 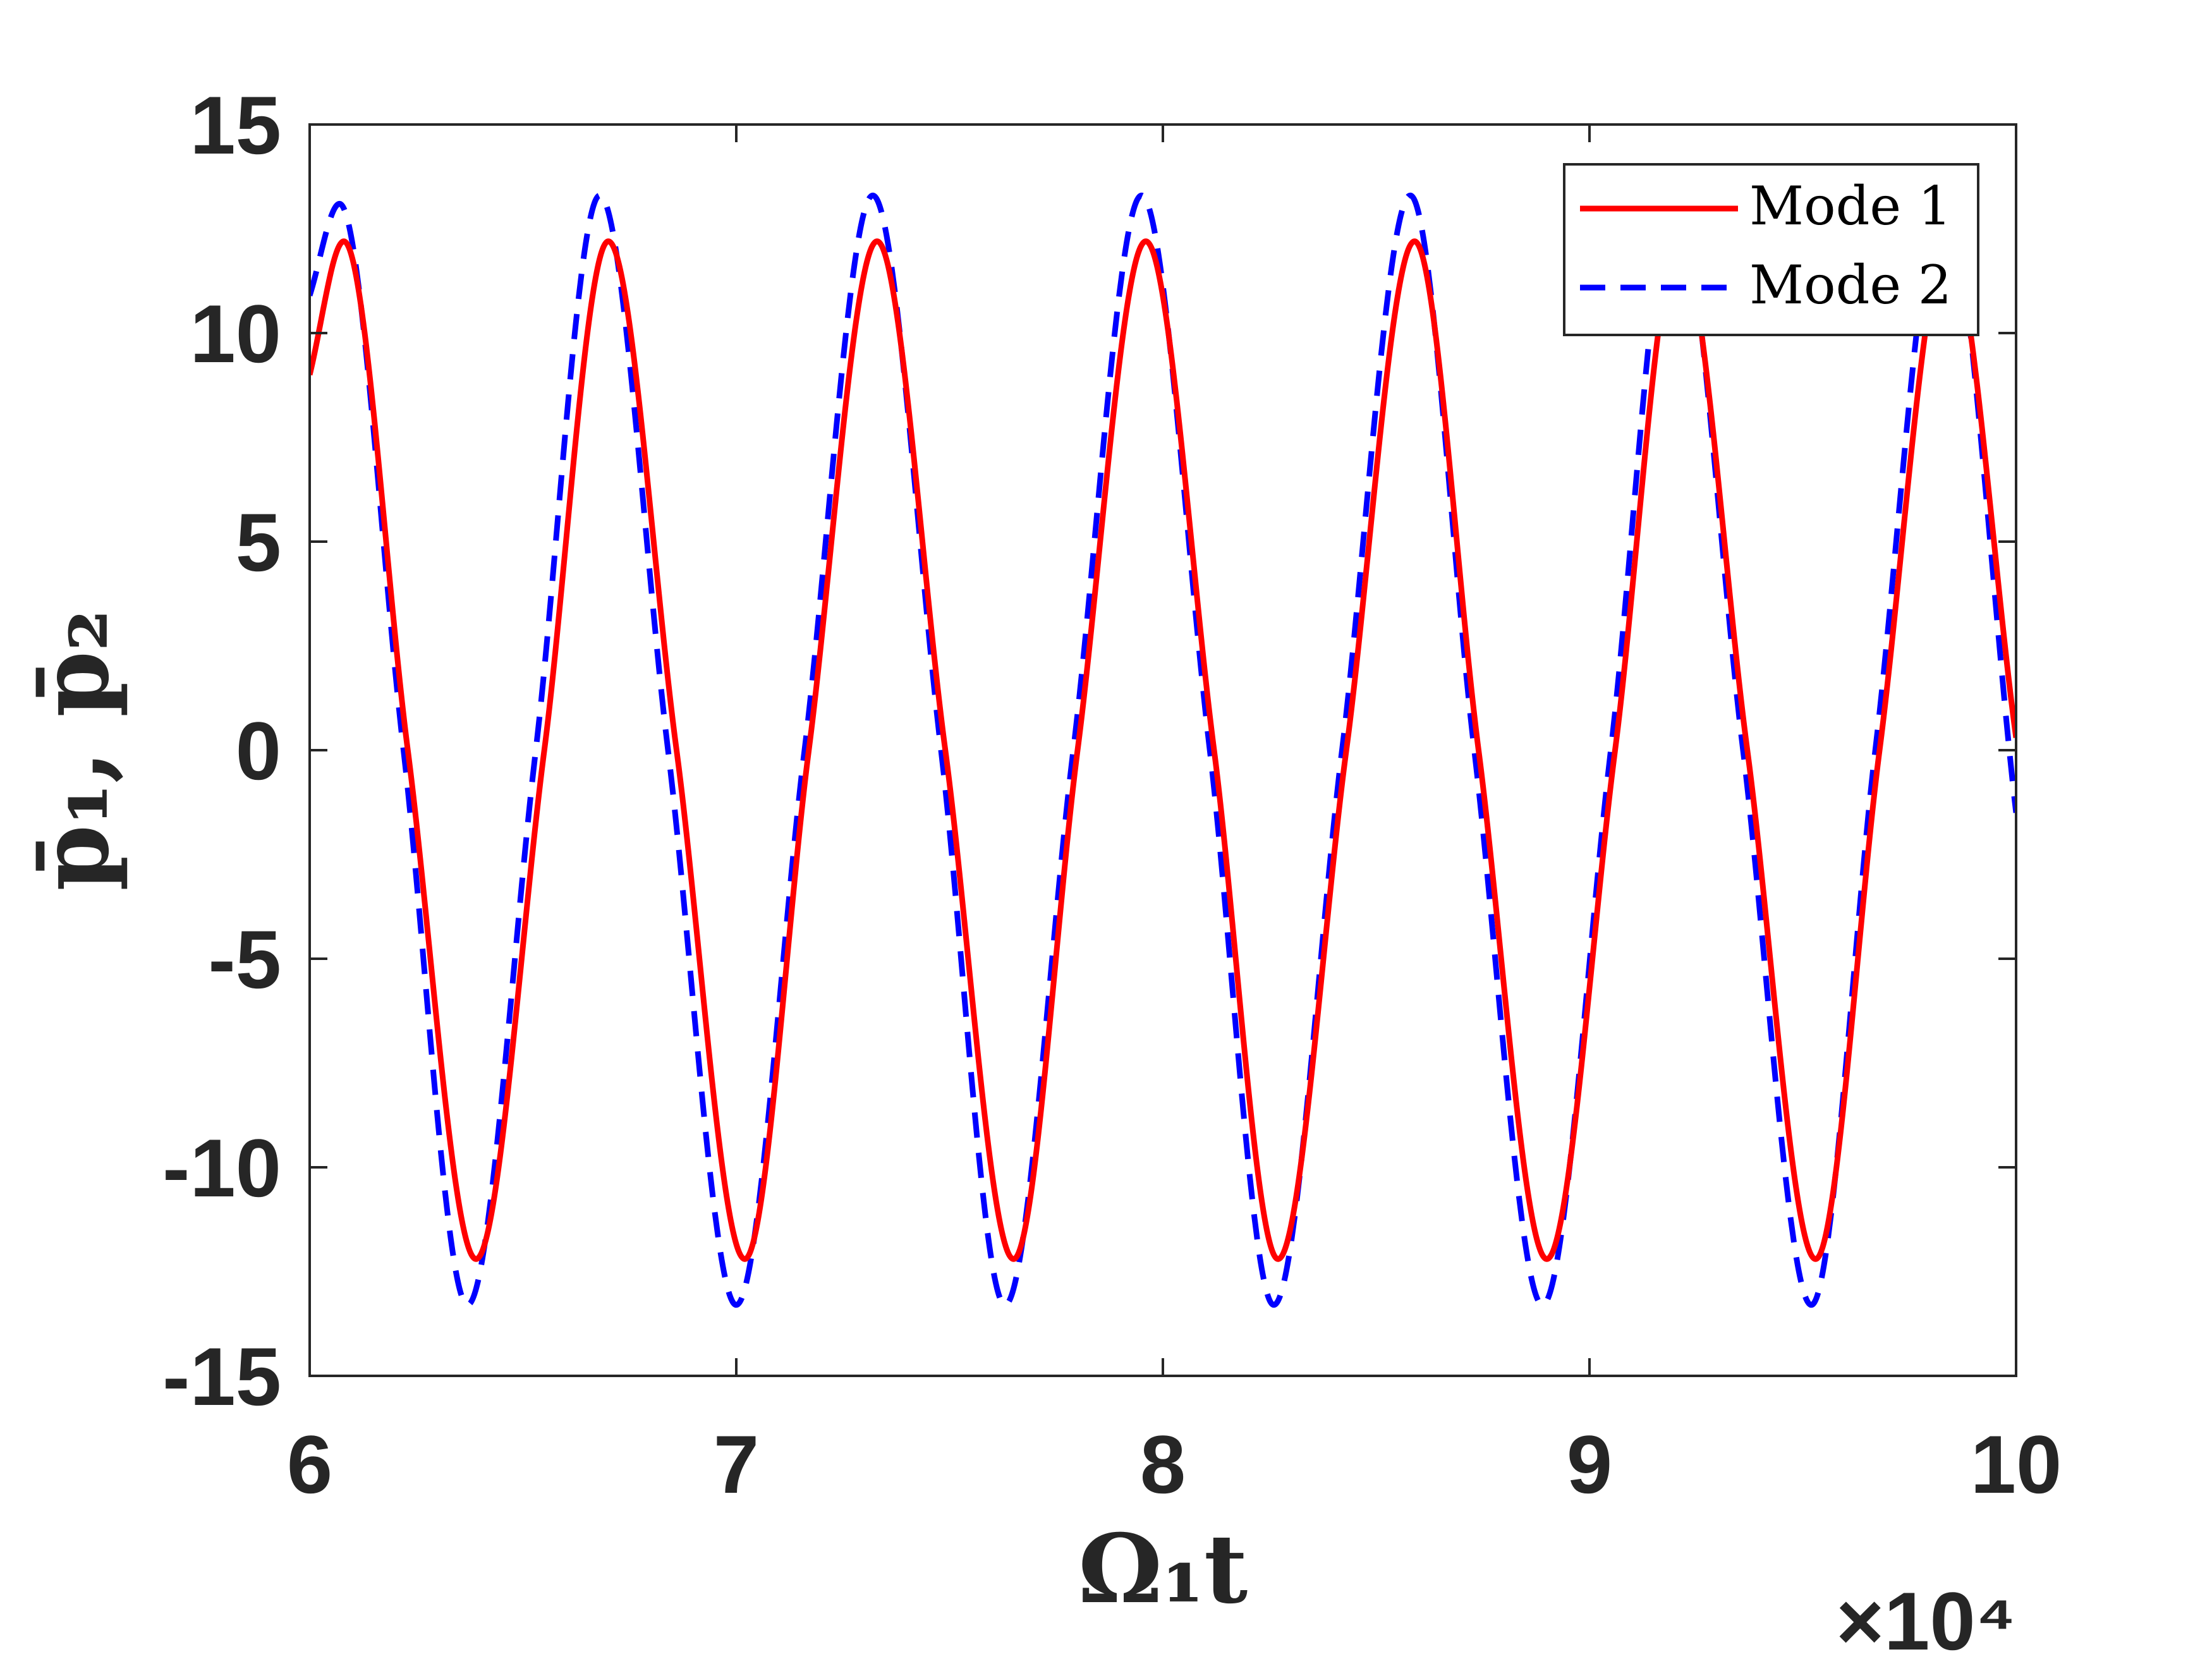 What do you see at coordinates (2017, 1464) in the screenshot?
I see `x-tick-label: 10` at bounding box center [2017, 1464].